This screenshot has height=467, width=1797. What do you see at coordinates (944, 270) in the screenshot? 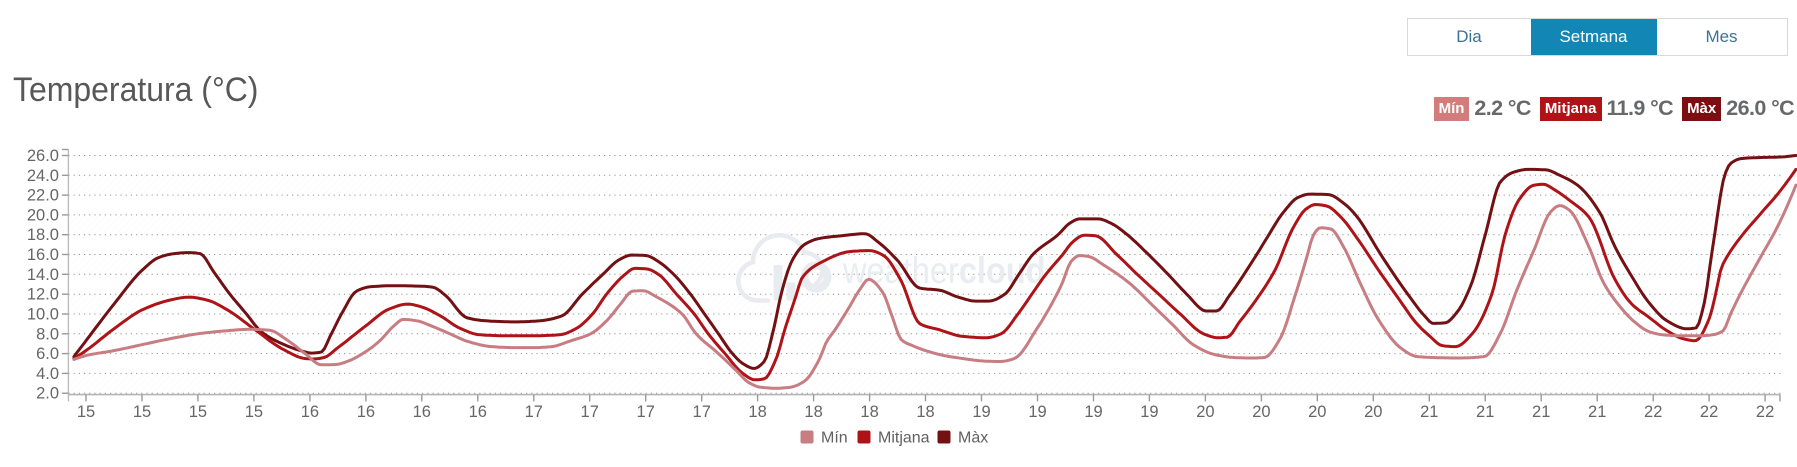
I see `svg-text: weathercloud` at bounding box center [944, 270].